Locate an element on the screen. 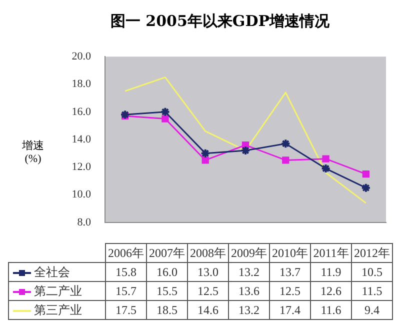 The image size is (400, 323). data-label: 11.9 is located at coordinates (331, 272).